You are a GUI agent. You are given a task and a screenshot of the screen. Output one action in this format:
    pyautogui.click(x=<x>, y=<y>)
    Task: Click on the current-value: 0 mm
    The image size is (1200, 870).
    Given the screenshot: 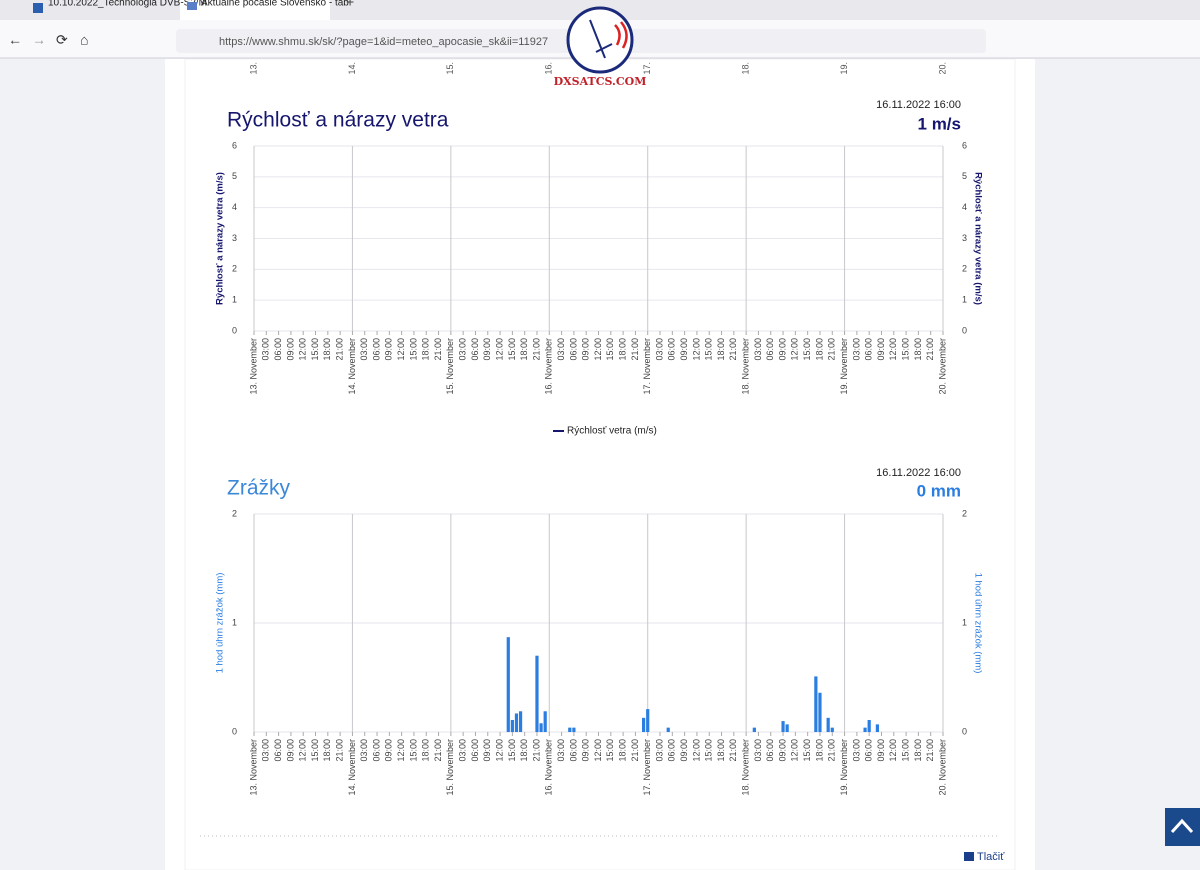 What is the action you would take?
    pyautogui.click(x=939, y=490)
    